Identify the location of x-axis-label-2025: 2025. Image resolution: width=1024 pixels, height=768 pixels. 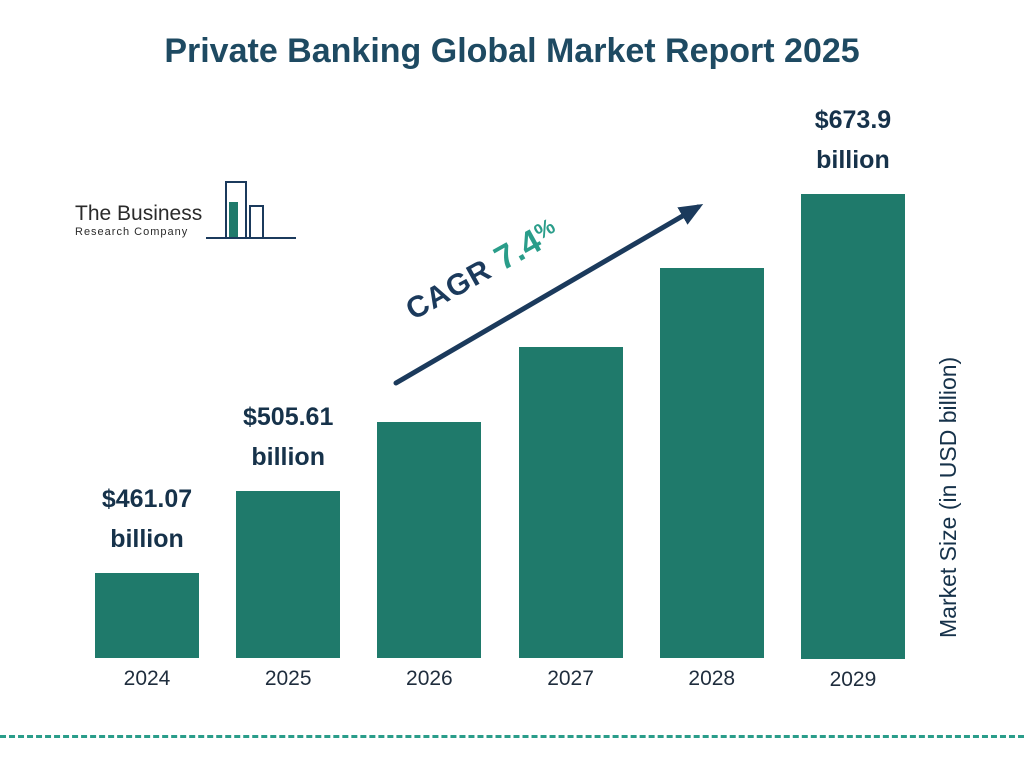
(288, 678).